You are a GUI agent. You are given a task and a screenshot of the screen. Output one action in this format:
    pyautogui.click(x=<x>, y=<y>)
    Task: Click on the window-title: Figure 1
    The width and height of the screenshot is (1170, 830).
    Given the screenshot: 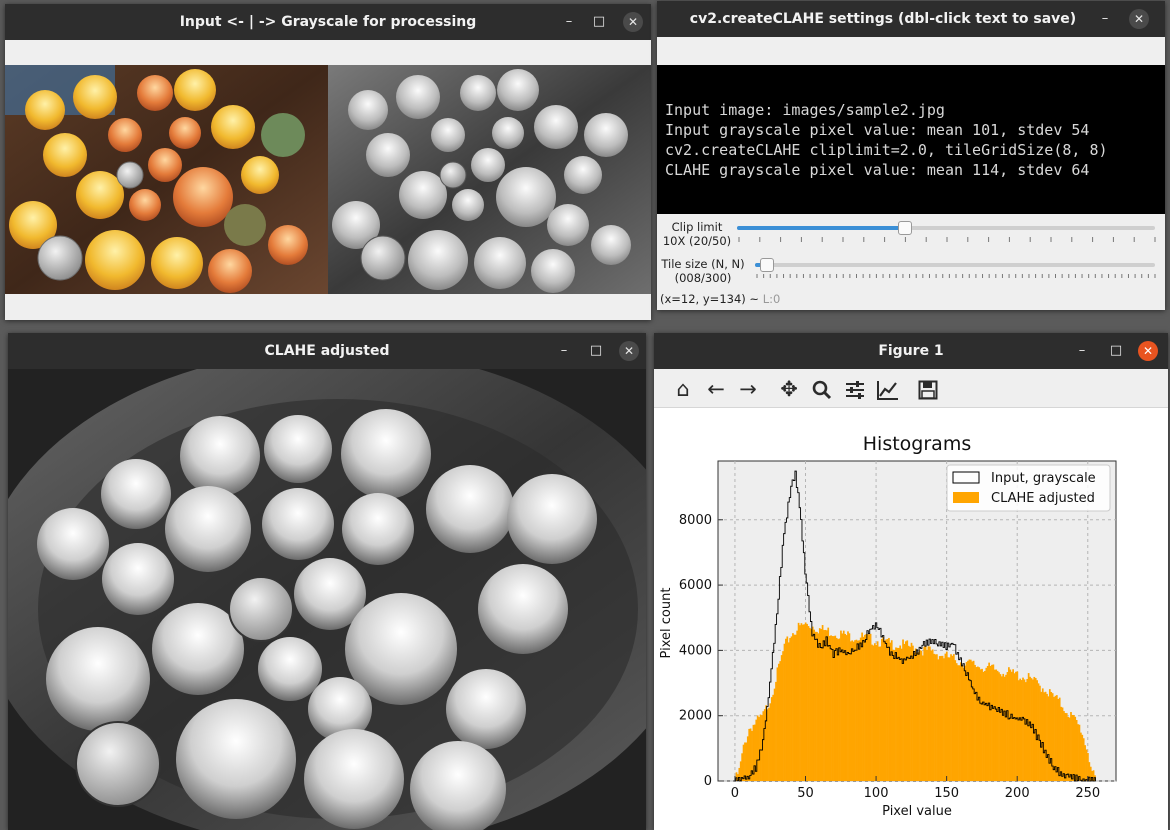 What is the action you would take?
    pyautogui.click(x=911, y=351)
    